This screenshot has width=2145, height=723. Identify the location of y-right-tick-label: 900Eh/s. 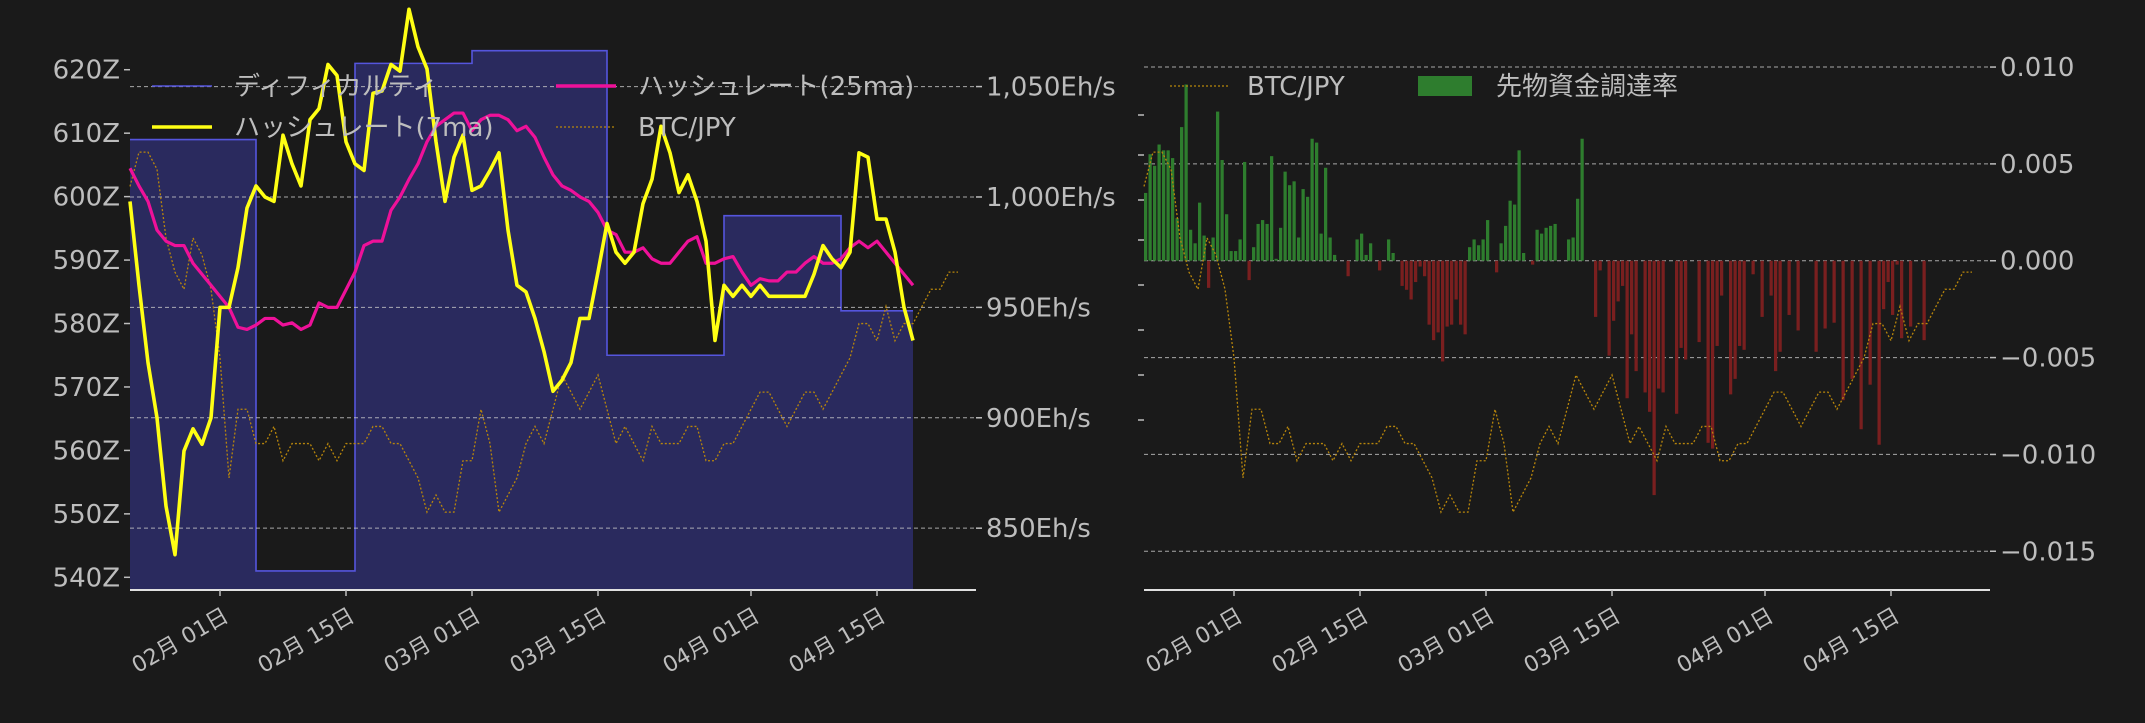
(1038, 419).